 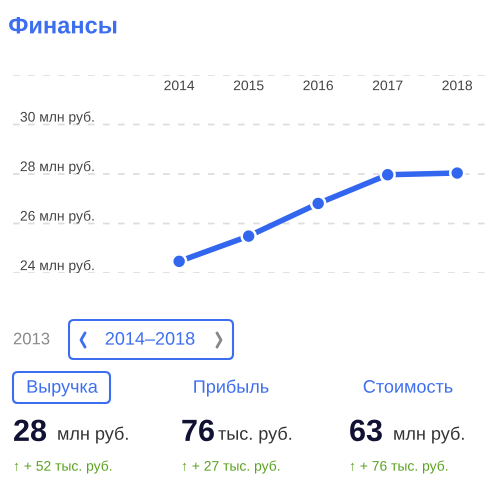 What do you see at coordinates (399, 467) in the screenshot?
I see `text: ↑ + 76 тыс. руб.` at bounding box center [399, 467].